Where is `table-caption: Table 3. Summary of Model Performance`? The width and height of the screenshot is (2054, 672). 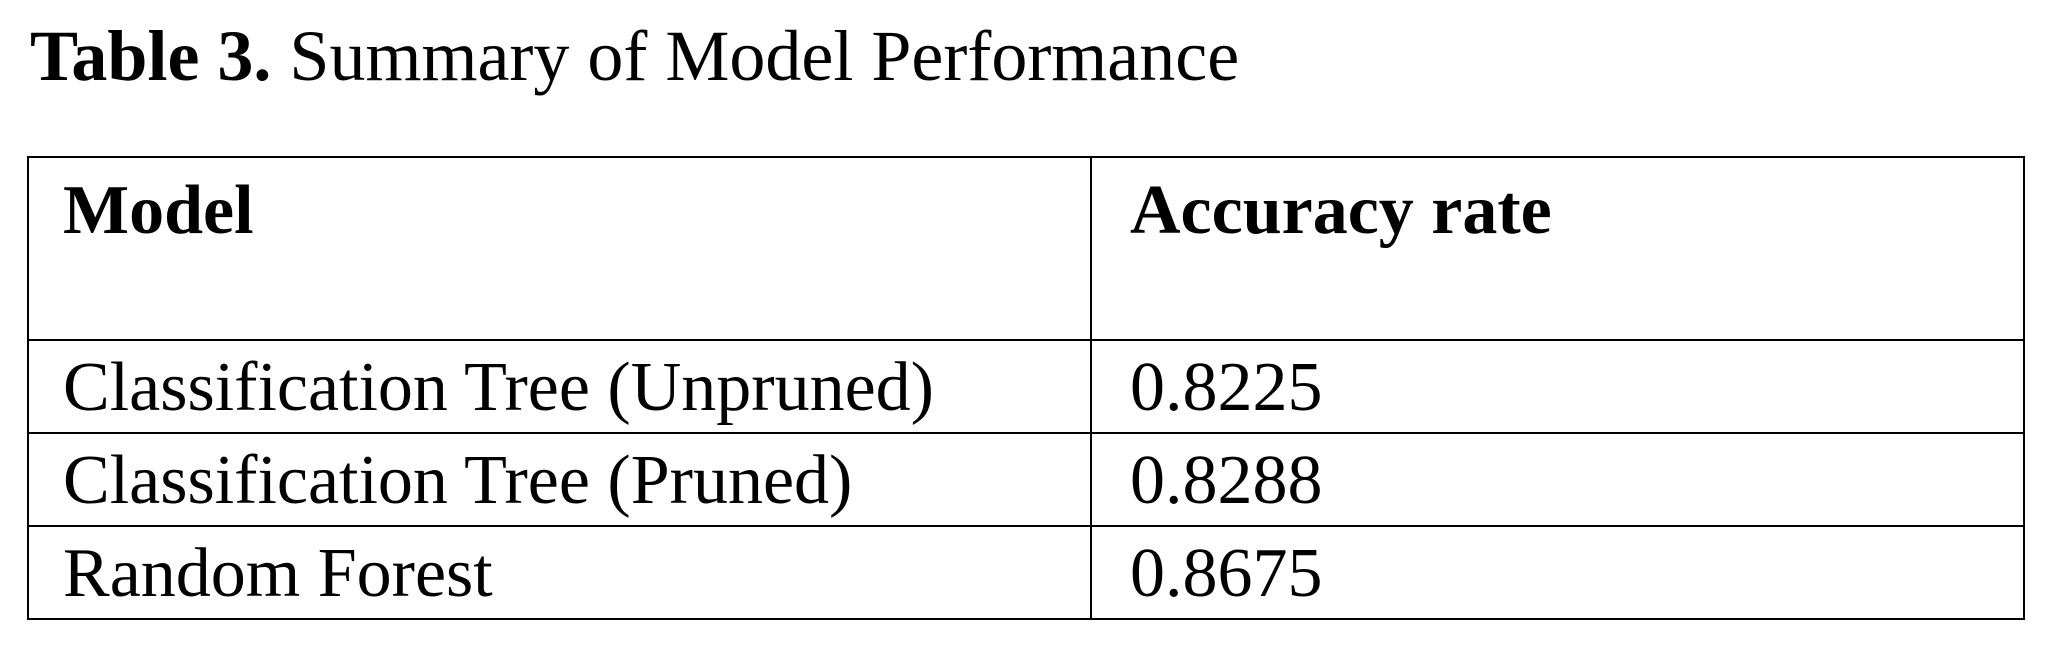
table-caption: Table 3. Summary of Model Performance is located at coordinates (634, 56).